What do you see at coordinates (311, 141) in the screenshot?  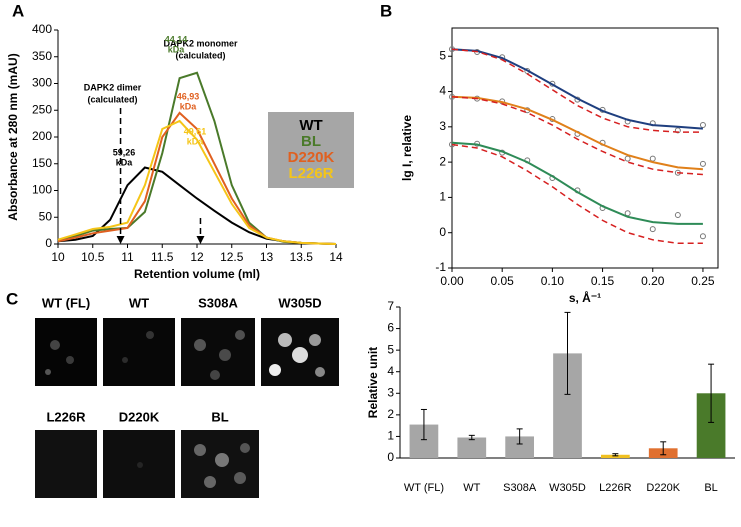 I see `legend-entry: BL` at bounding box center [311, 141].